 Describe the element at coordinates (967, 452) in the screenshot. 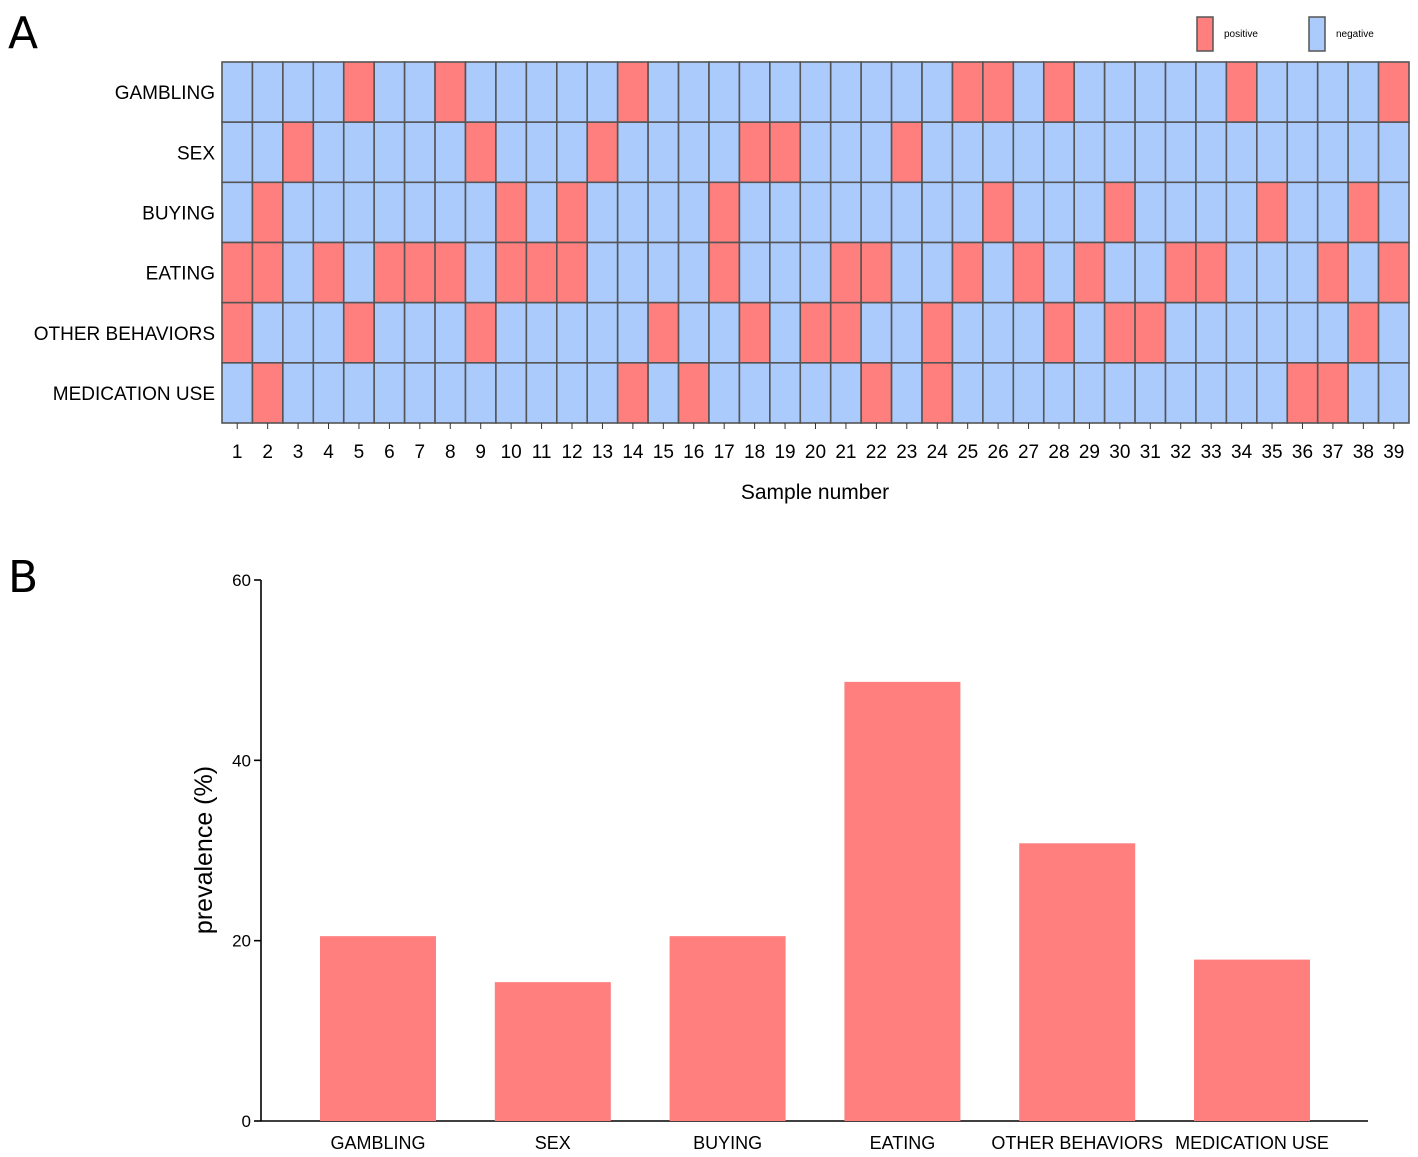

I see `column-label-25: 25` at that location.